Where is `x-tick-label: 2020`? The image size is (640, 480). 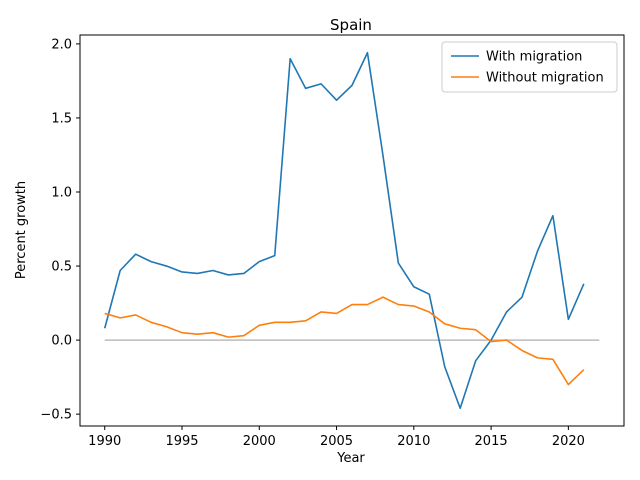
x-tick-label: 2020 is located at coordinates (568, 441).